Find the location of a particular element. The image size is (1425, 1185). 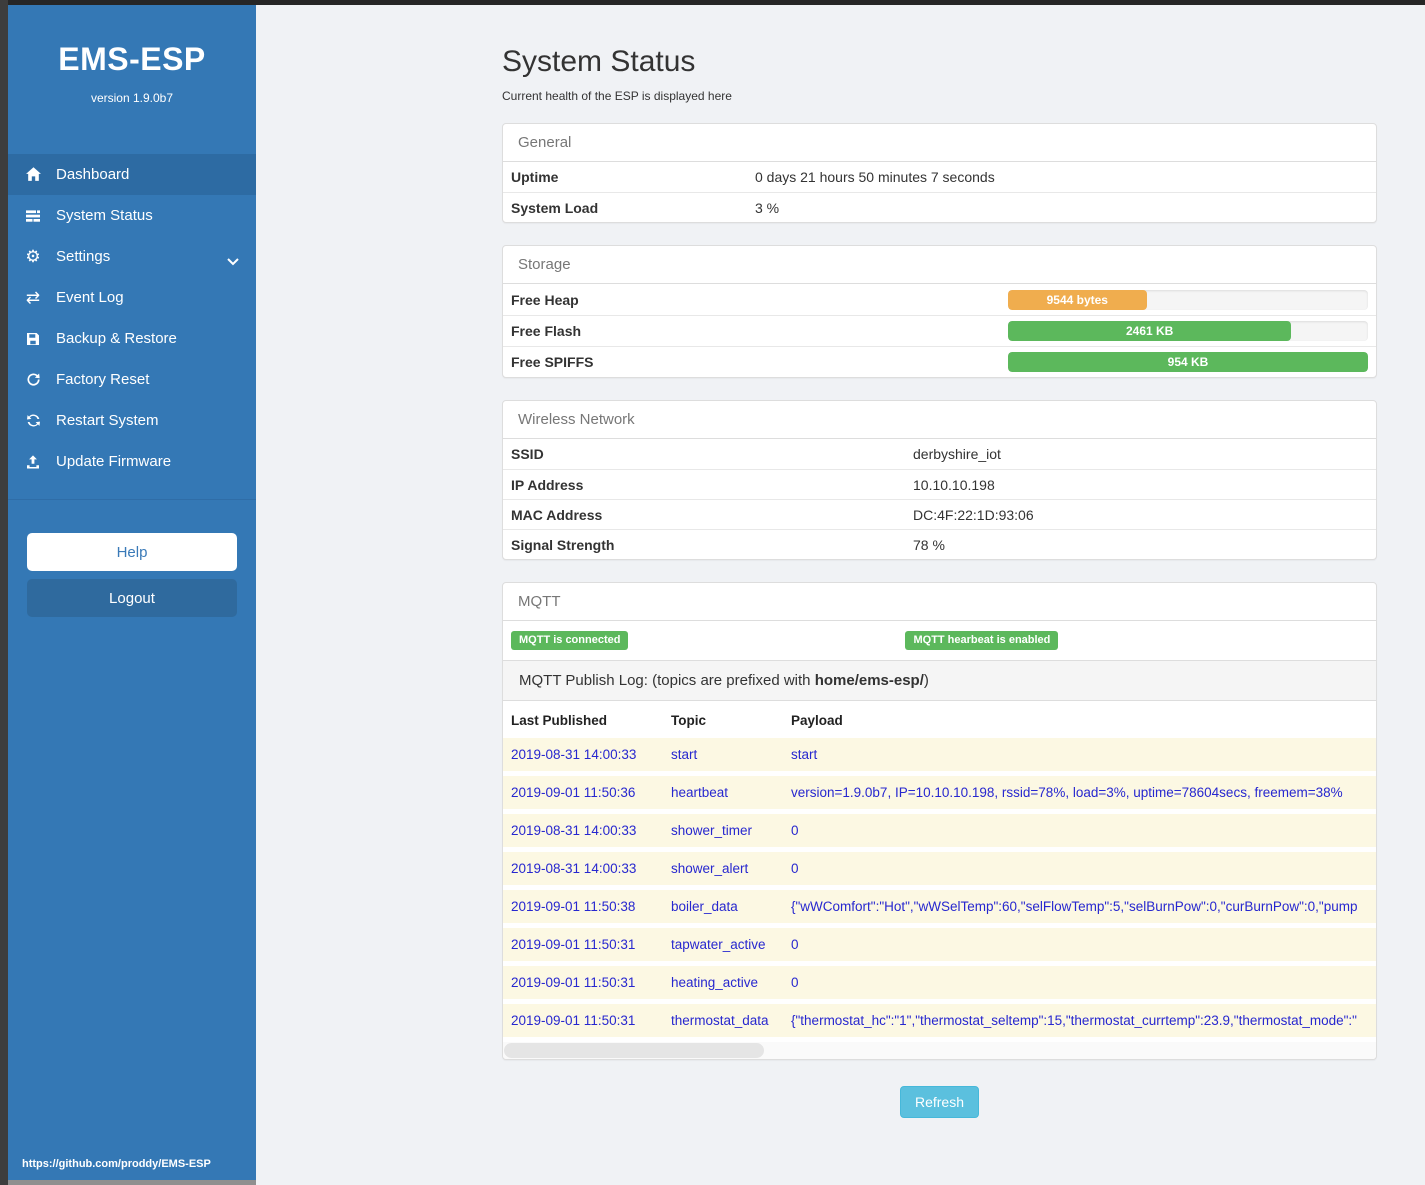

exchange-icon: ⇄ is located at coordinates (33, 297).